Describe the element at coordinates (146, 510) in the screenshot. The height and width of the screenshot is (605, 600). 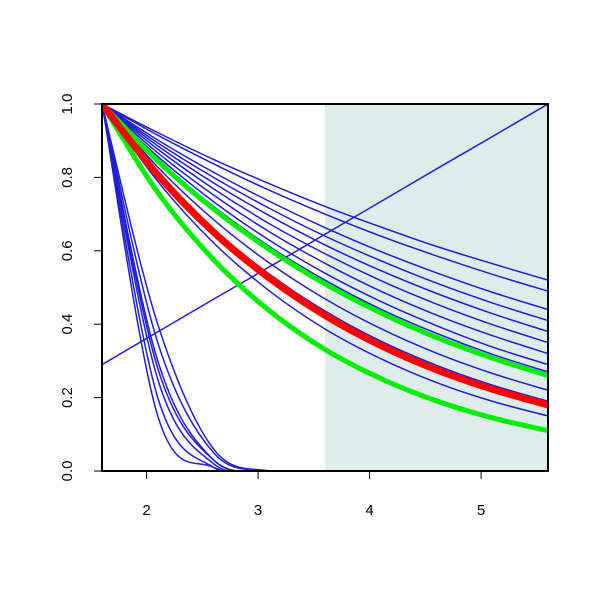
I see `x-tick-label: 2` at that location.